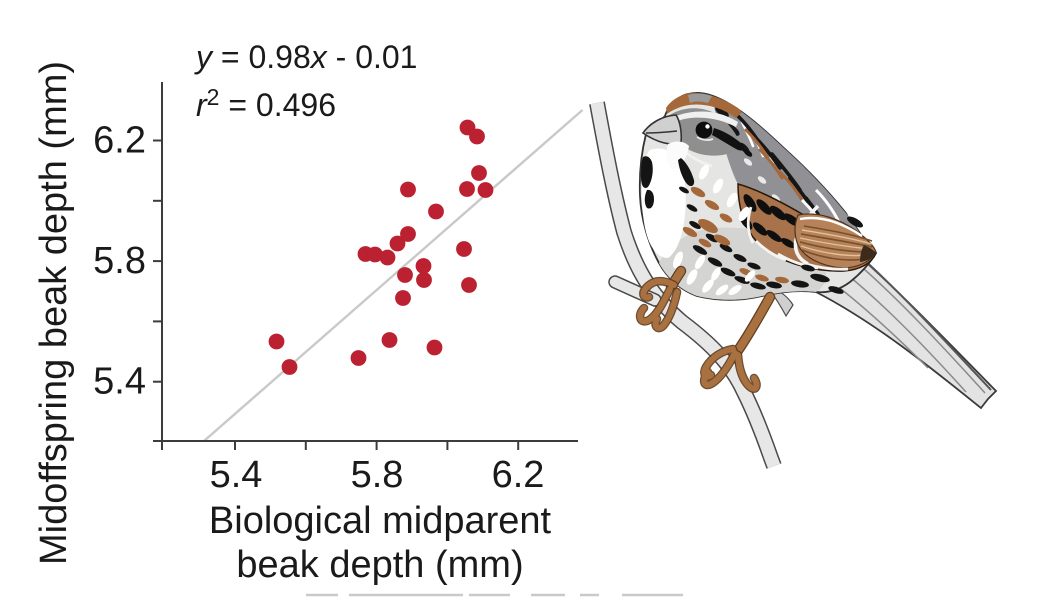 Image resolution: width=1056 pixels, height=598 pixels. What do you see at coordinates (54, 313) in the screenshot?
I see `svg-text: Midoffspring beak depth (mm)` at bounding box center [54, 313].